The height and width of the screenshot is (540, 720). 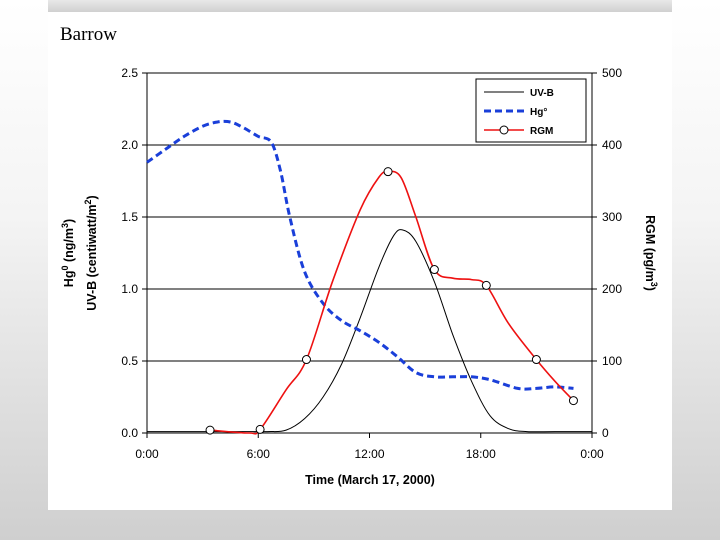 I want to click on legend-box, so click(x=531, y=110).